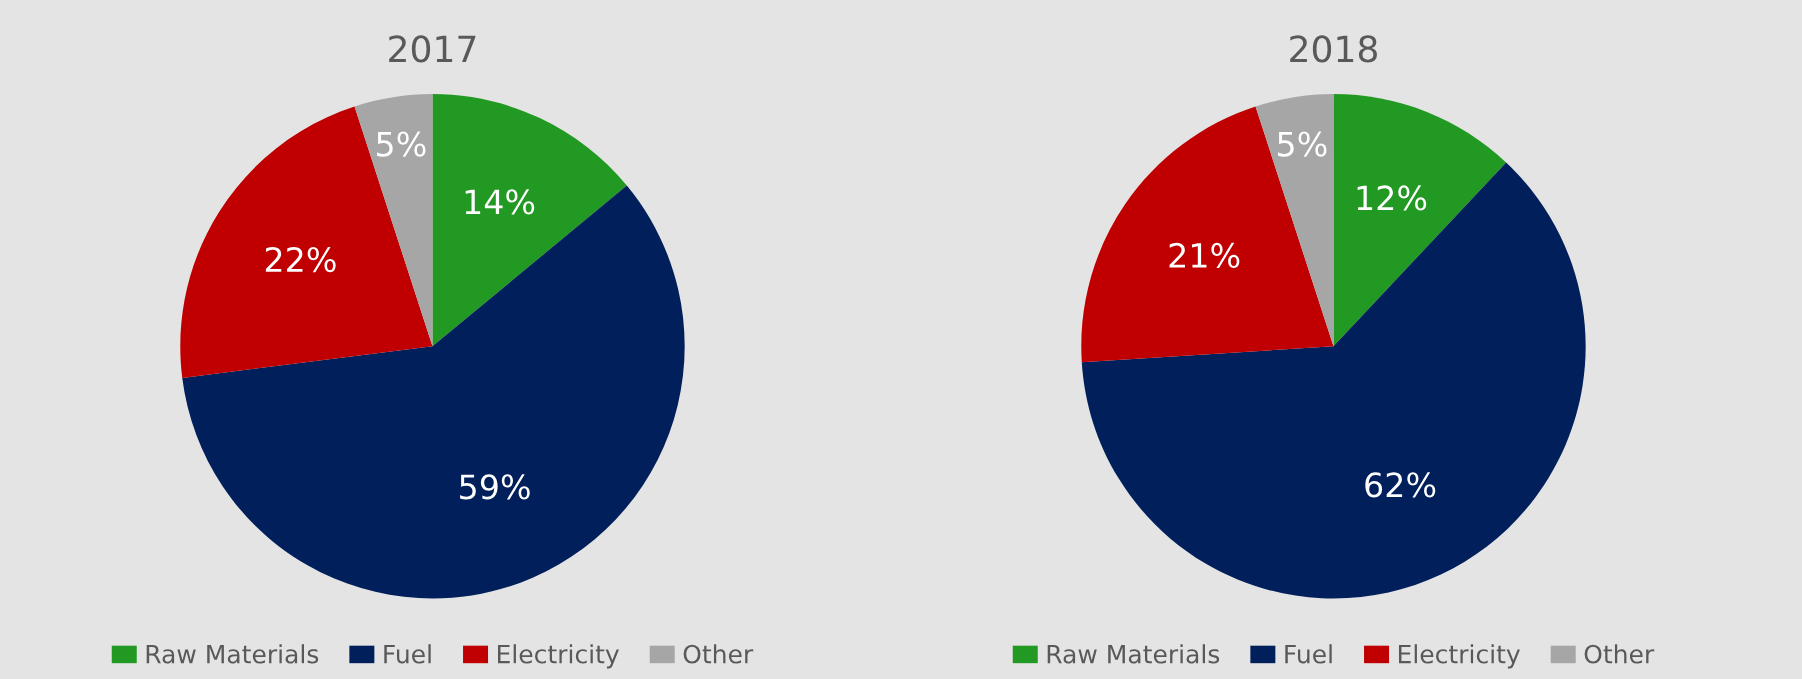 The height and width of the screenshot is (679, 1802). What do you see at coordinates (495, 487) in the screenshot?
I see `data-label: 59%` at bounding box center [495, 487].